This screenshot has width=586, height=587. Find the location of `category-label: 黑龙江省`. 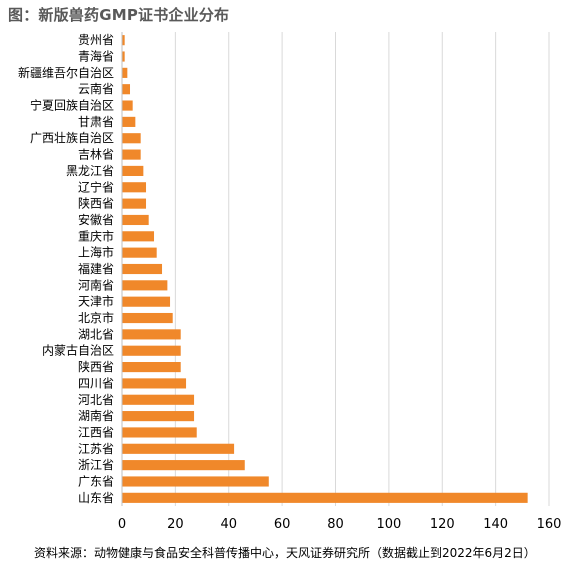

category-label: 黑龙江省 is located at coordinates (90, 171).